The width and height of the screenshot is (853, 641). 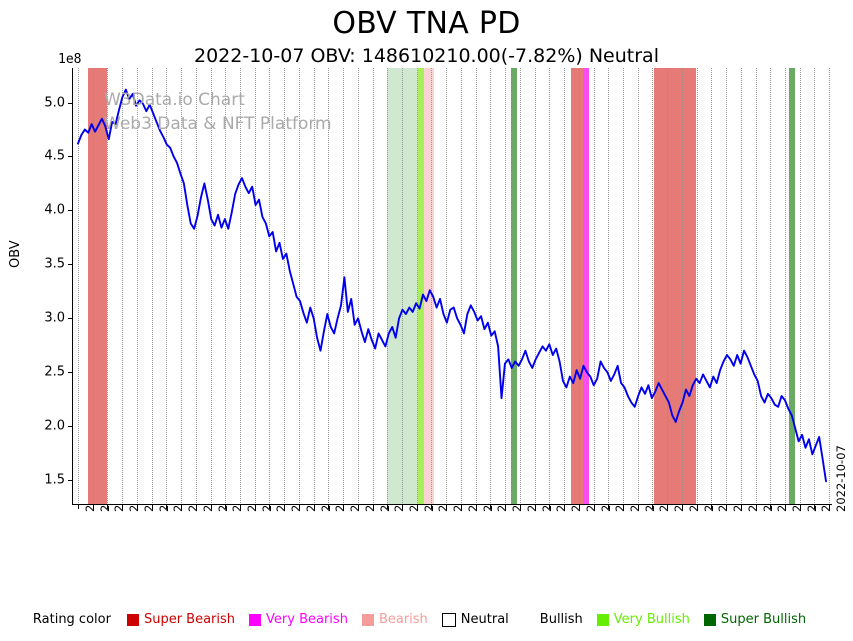 What do you see at coordinates (54, 318) in the screenshot?
I see `y-tick-label: 3.0` at bounding box center [54, 318].